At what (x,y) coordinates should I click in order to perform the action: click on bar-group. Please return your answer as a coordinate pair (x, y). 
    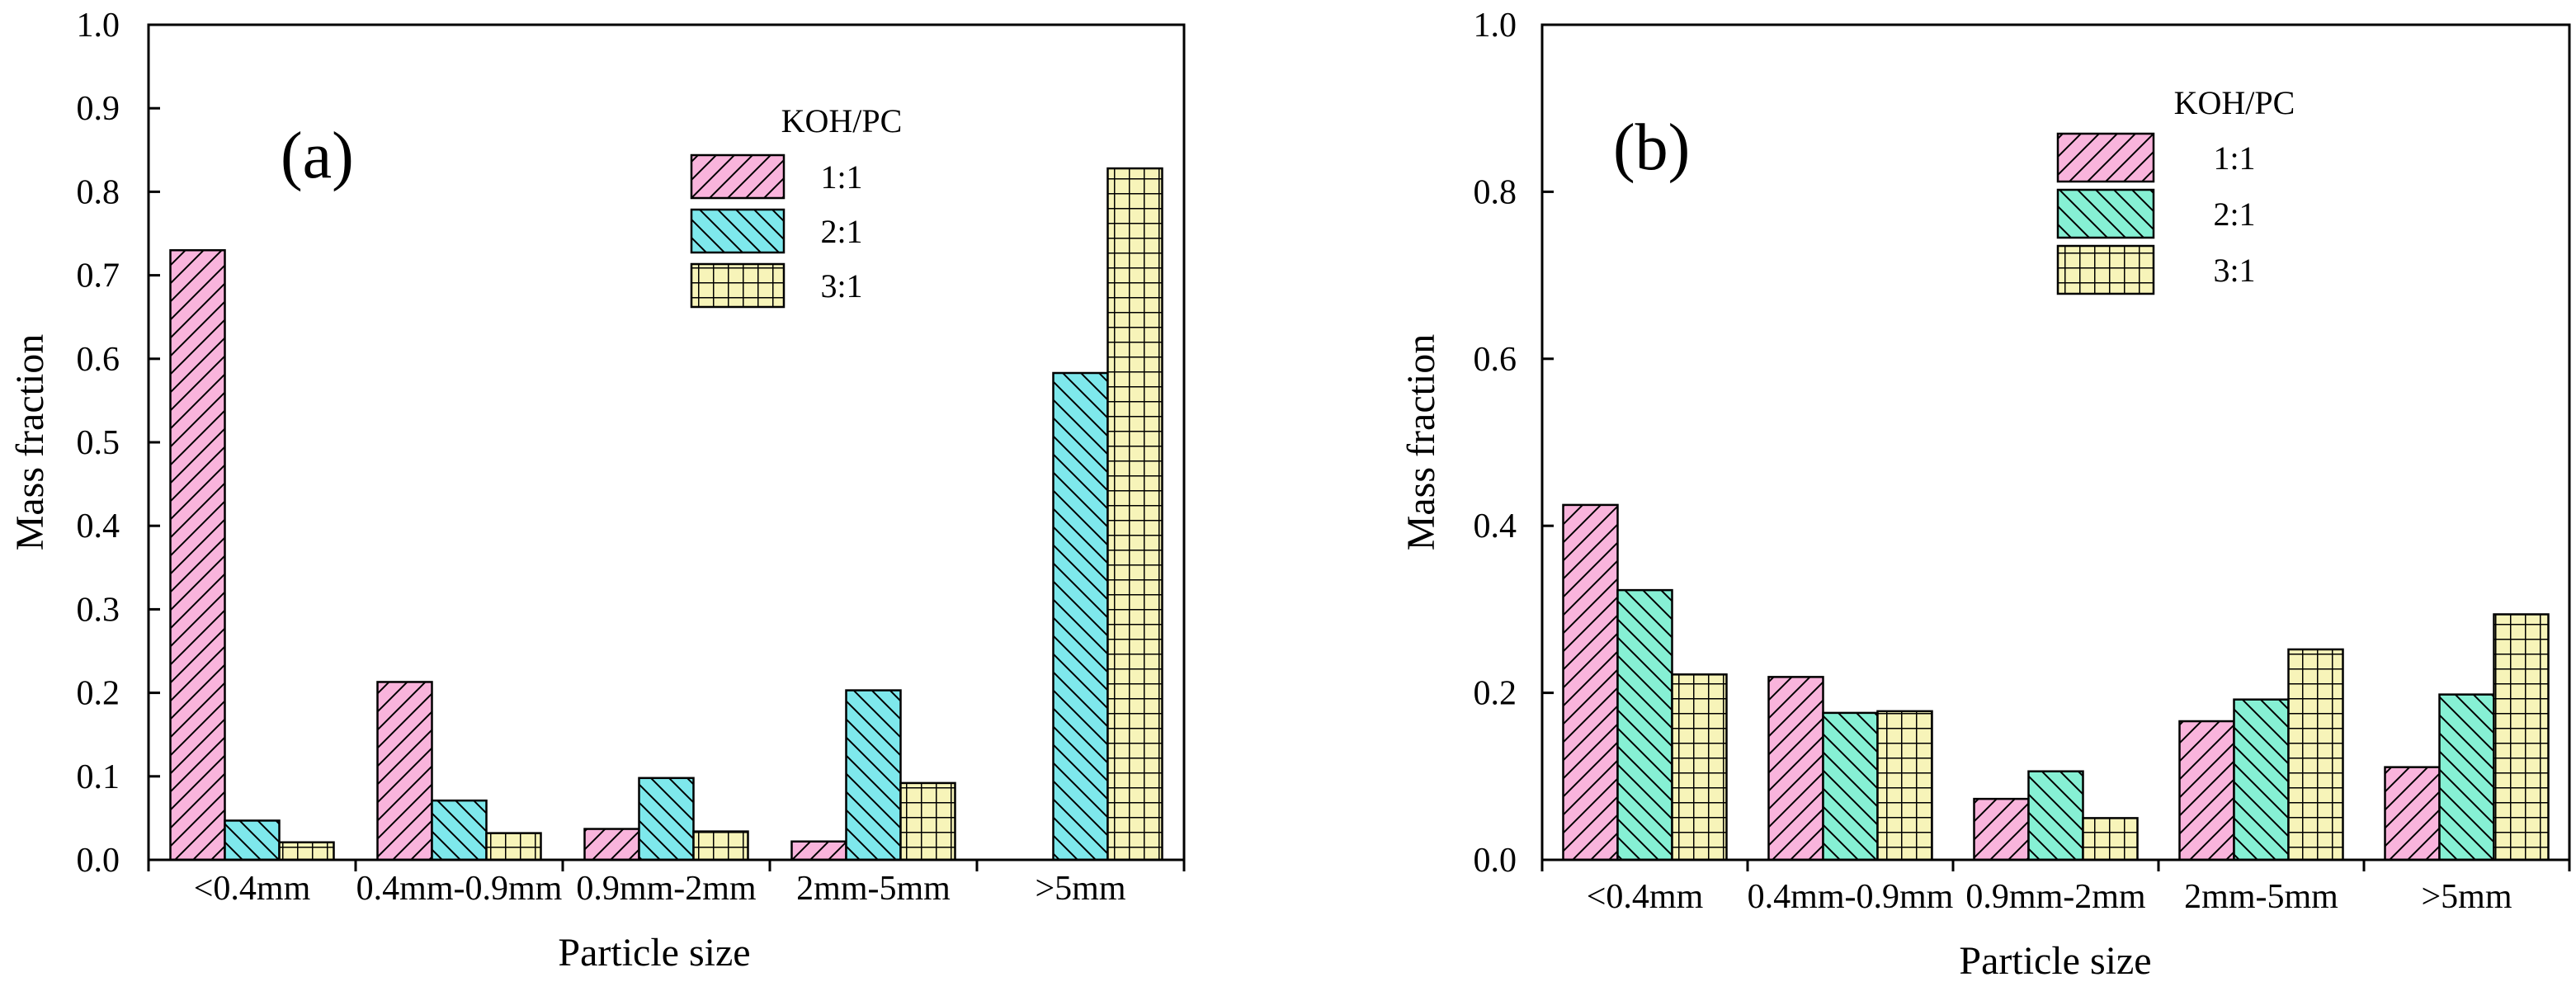
    Looking at the image, I should click on (2056, 682).